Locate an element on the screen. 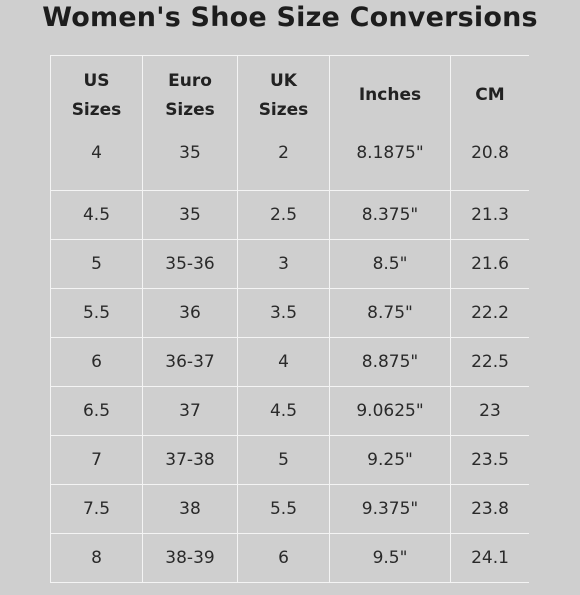 This screenshot has width=580, height=595. cell-us-size: 8 is located at coordinates (96, 557).